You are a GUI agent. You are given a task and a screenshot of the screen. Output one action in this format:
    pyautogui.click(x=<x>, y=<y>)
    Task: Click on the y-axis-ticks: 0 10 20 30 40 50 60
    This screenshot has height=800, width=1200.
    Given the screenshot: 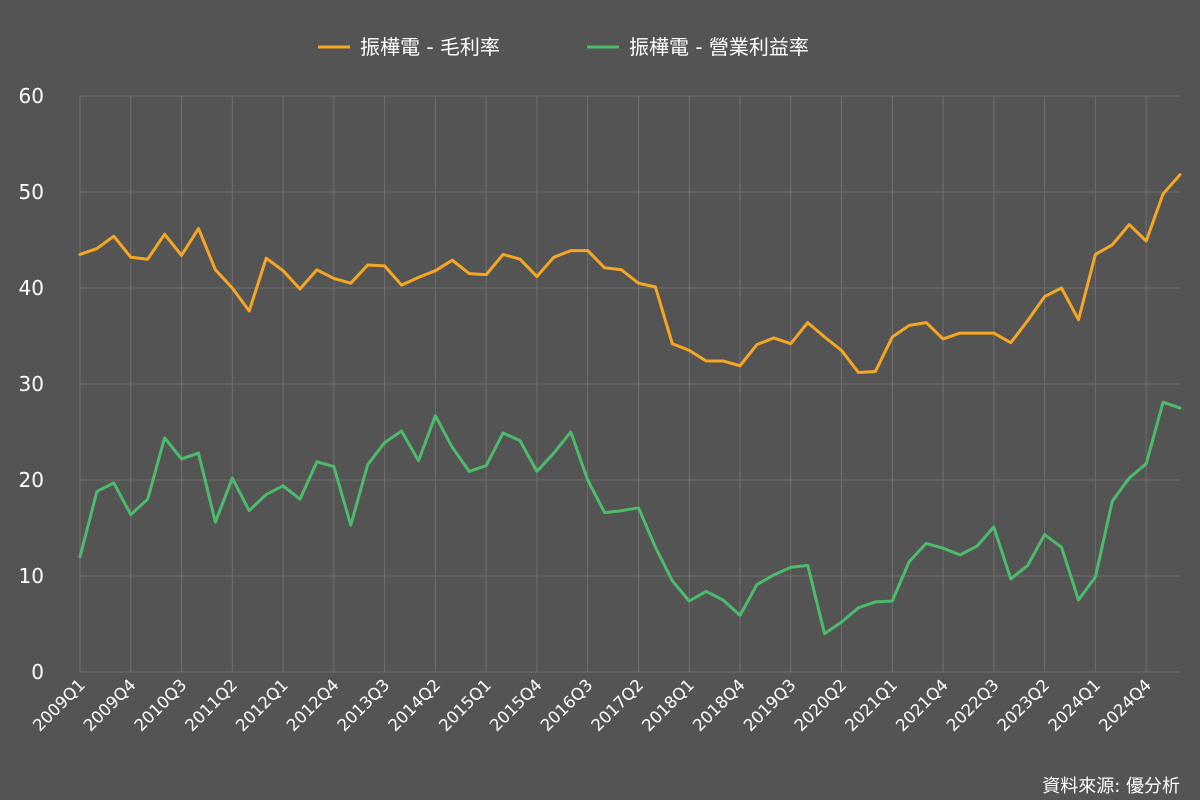 What is the action you would take?
    pyautogui.click(x=31, y=384)
    